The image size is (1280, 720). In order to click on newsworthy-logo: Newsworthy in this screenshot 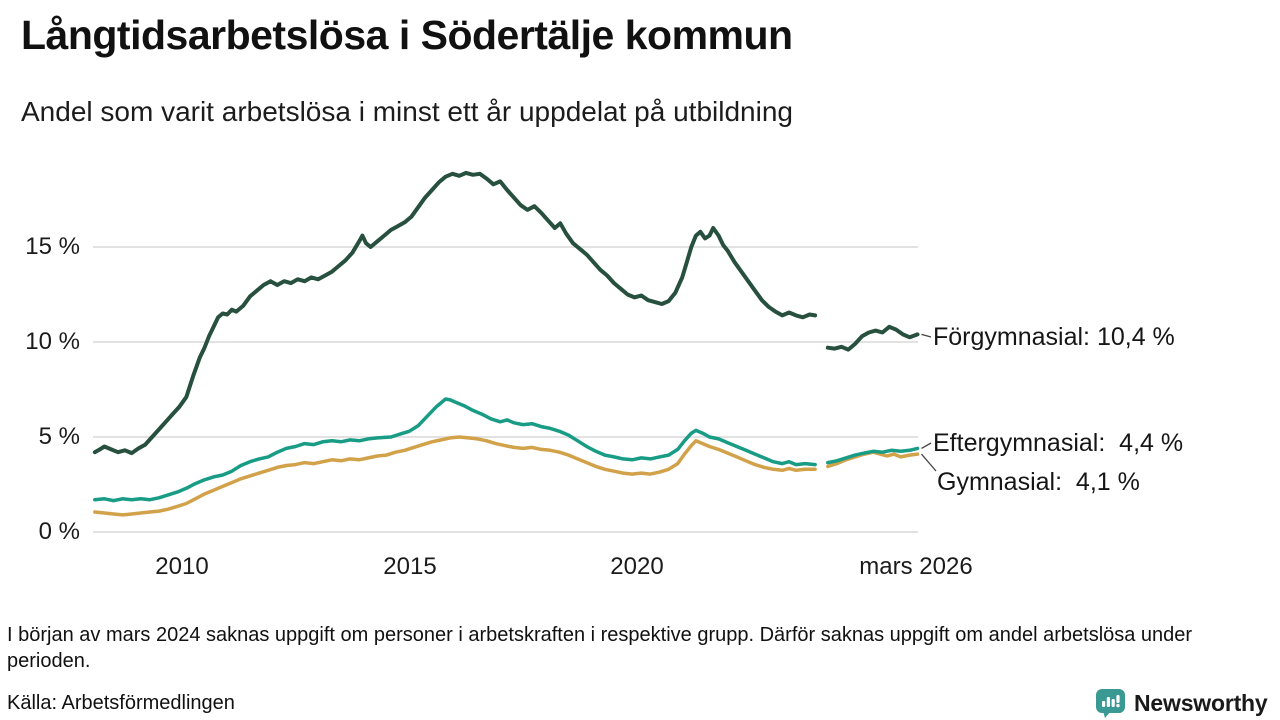, I will do `click(1181, 703)`.